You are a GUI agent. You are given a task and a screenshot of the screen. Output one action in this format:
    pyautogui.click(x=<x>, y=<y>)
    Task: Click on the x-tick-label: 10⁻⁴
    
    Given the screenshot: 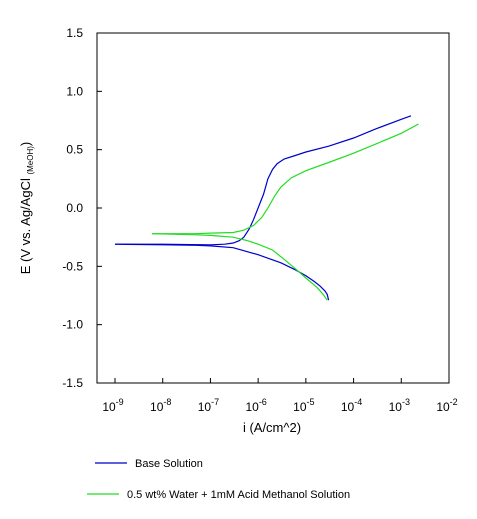 What is the action you would take?
    pyautogui.click(x=351, y=405)
    